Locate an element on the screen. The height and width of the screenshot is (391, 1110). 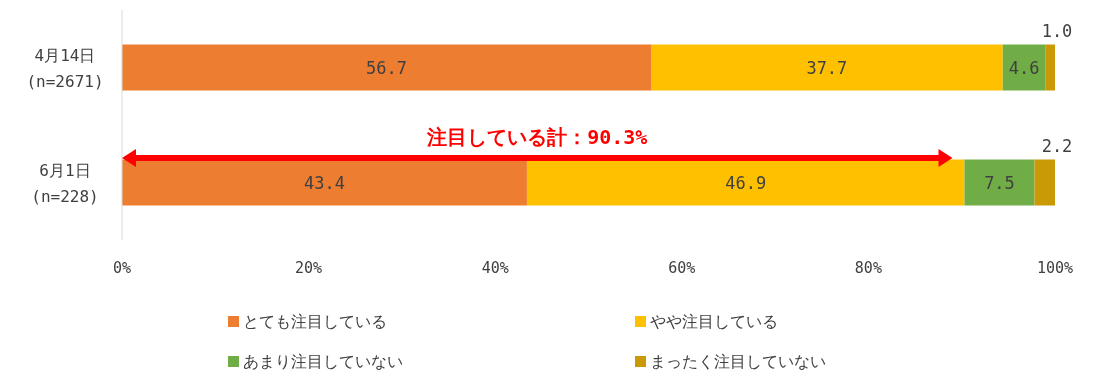
data-label: 46.9 is located at coordinates (746, 182).